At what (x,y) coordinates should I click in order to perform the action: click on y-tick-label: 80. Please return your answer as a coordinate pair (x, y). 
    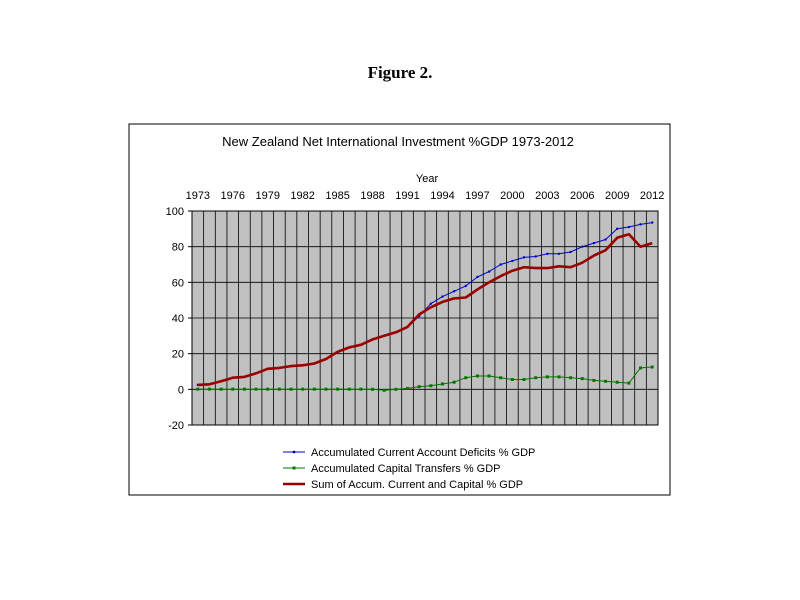
    Looking at the image, I should click on (178, 248).